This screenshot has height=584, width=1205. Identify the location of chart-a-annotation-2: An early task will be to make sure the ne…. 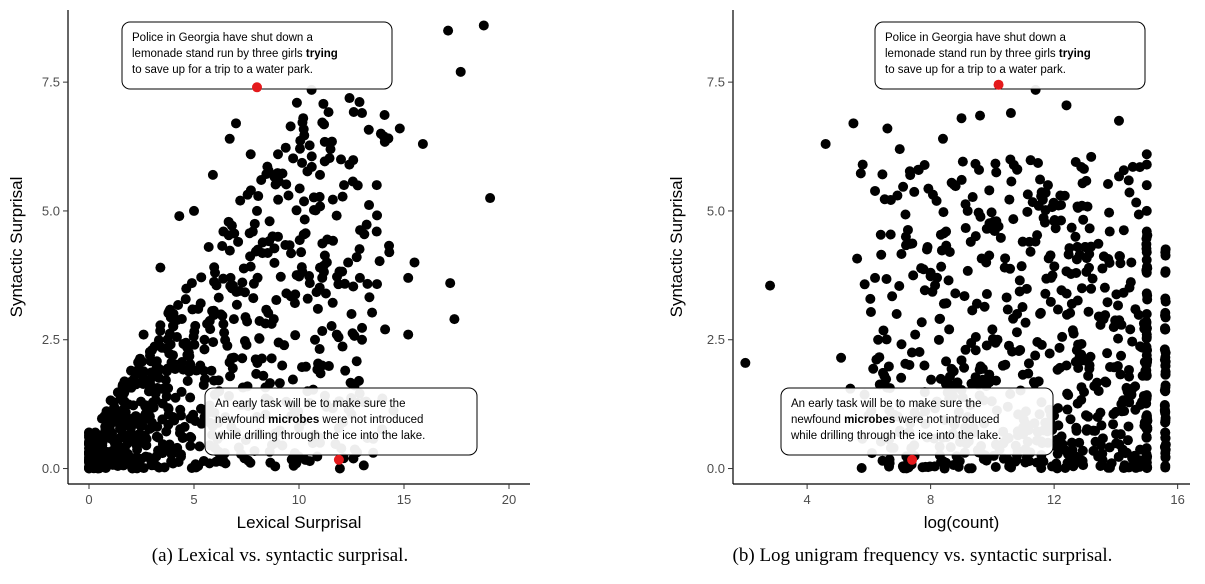
(341, 421).